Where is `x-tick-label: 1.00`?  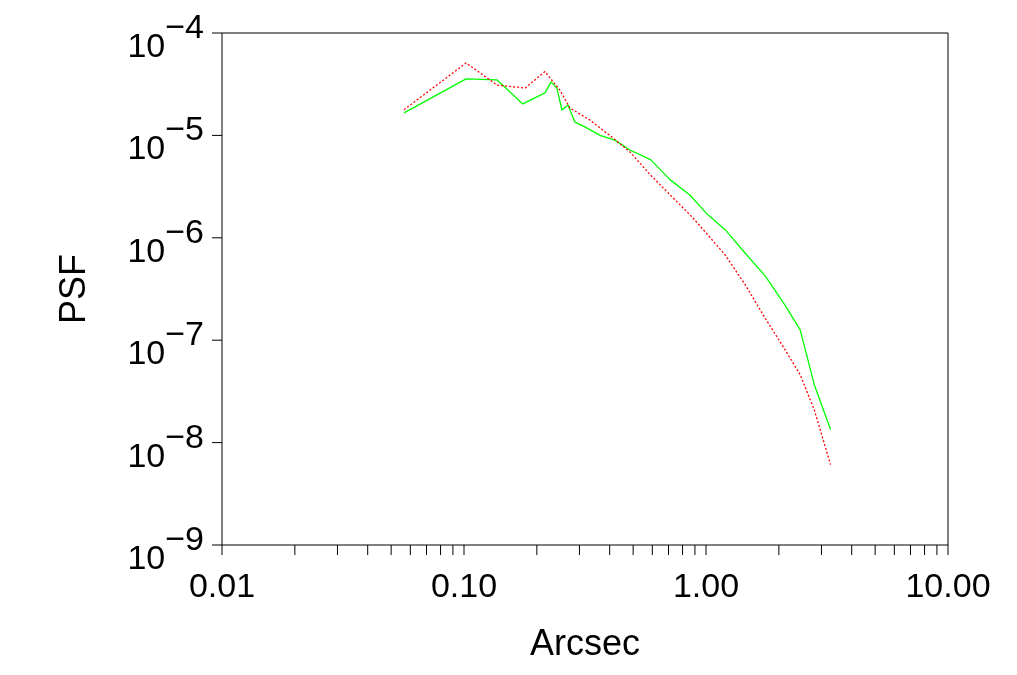 x-tick-label: 1.00 is located at coordinates (706, 585).